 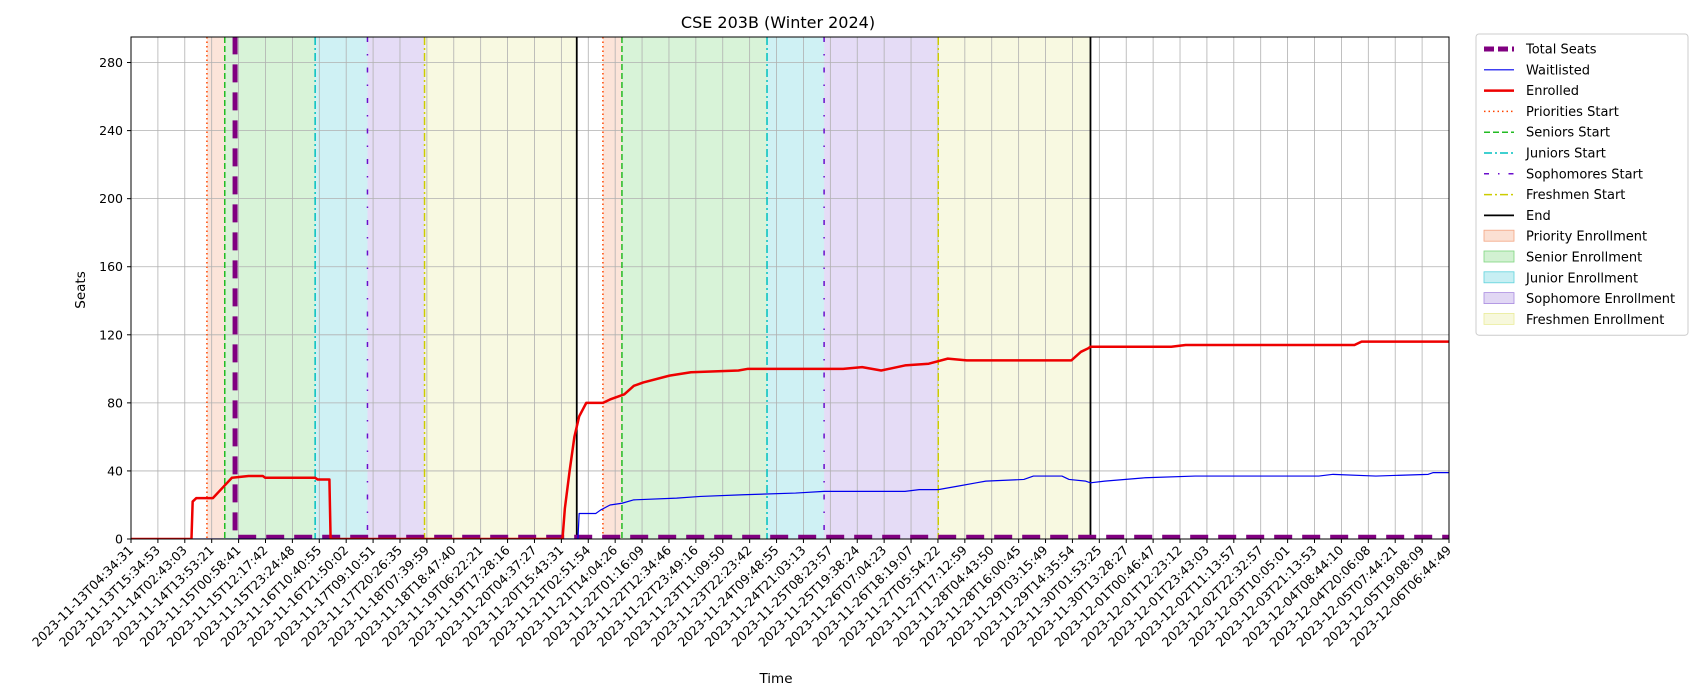 What do you see at coordinates (1558, 70) in the screenshot?
I see `legend-label: Waitlisted` at bounding box center [1558, 70].